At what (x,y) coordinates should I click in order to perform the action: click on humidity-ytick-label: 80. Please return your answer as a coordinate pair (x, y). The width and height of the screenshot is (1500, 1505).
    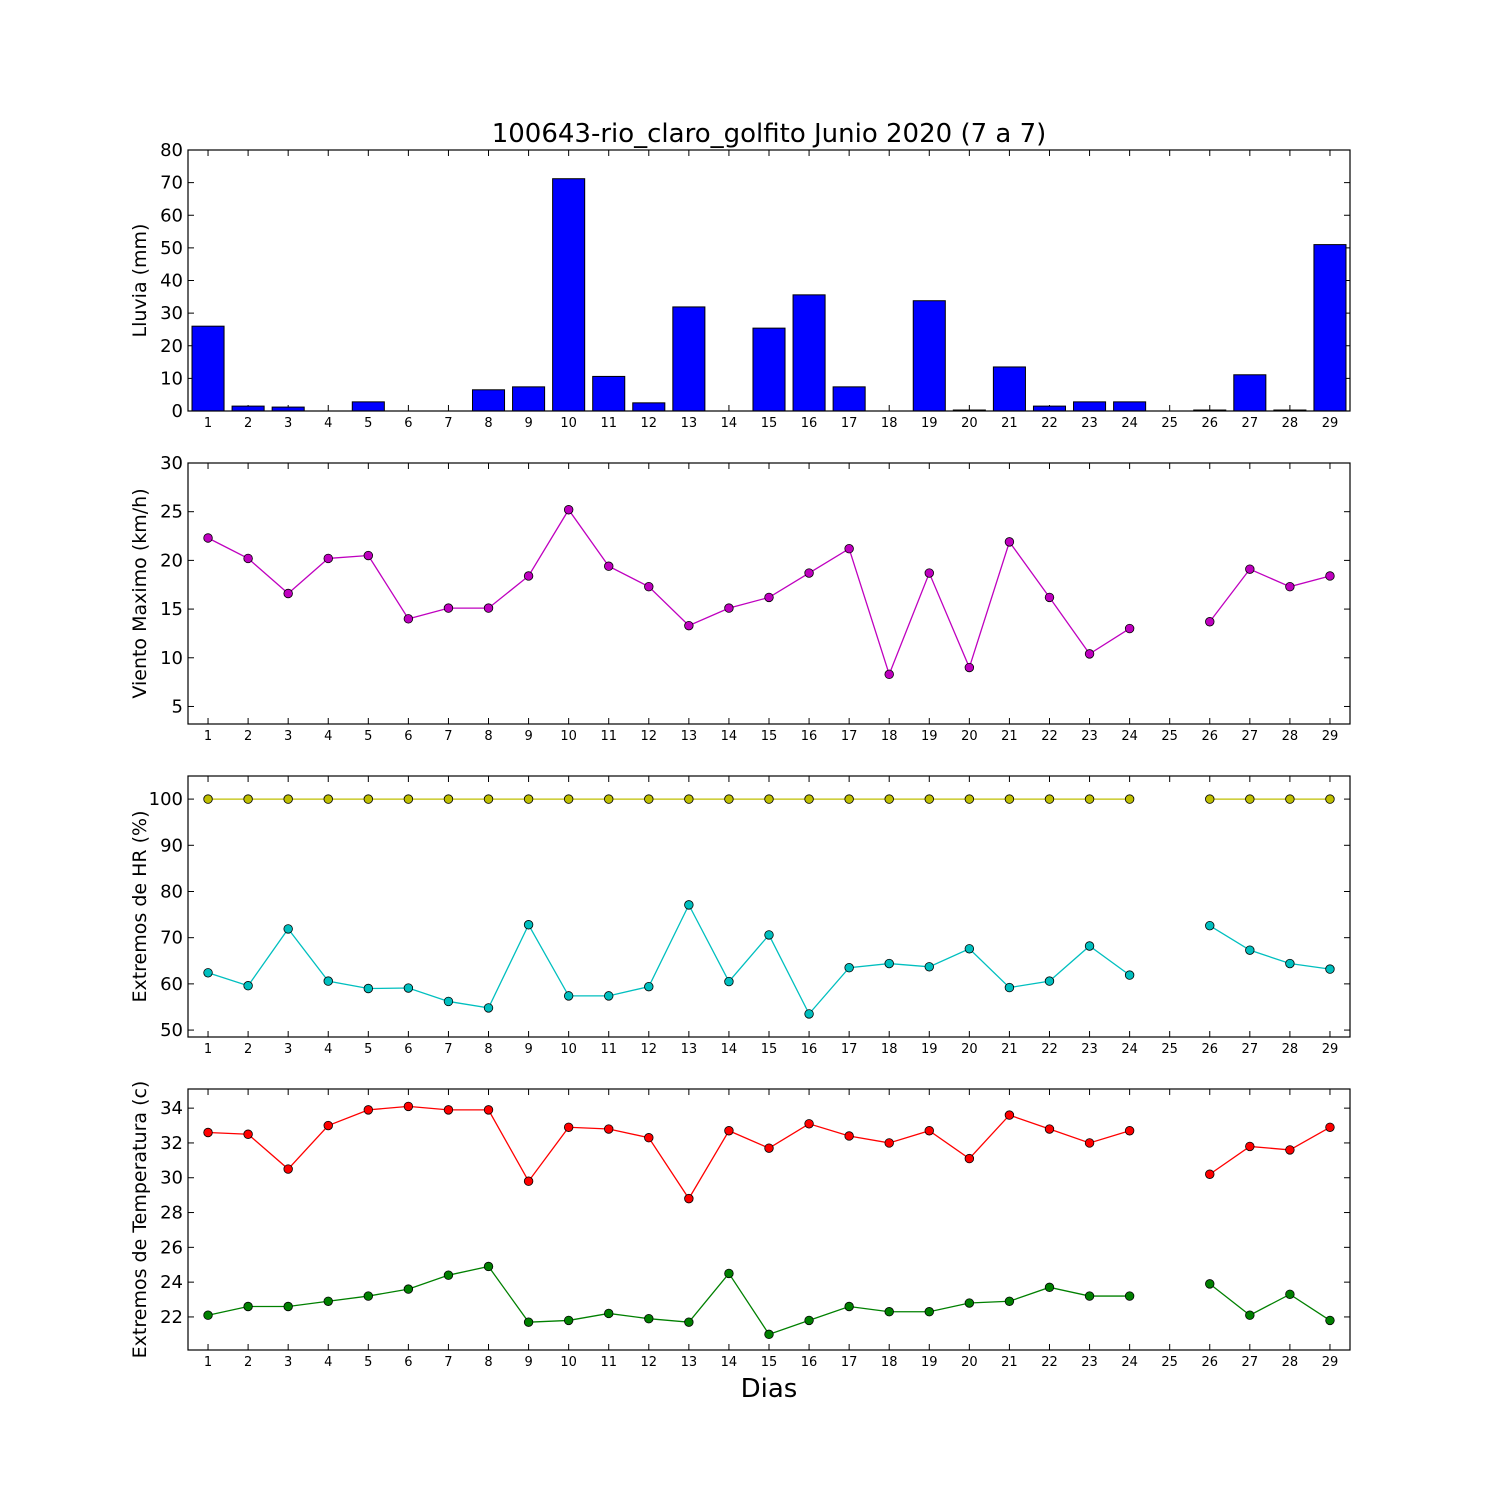
    Looking at the image, I should click on (171, 891).